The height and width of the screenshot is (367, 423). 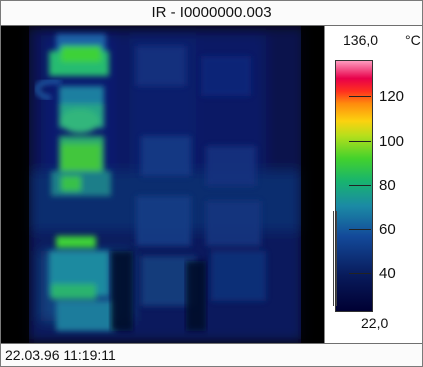 I want to click on scale-tick-label: 40, so click(x=387, y=273).